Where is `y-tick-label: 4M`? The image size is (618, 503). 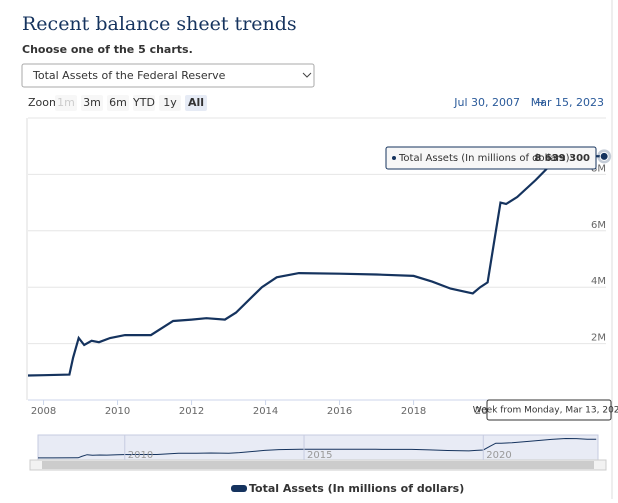 y-tick-label: 4M is located at coordinates (598, 281).